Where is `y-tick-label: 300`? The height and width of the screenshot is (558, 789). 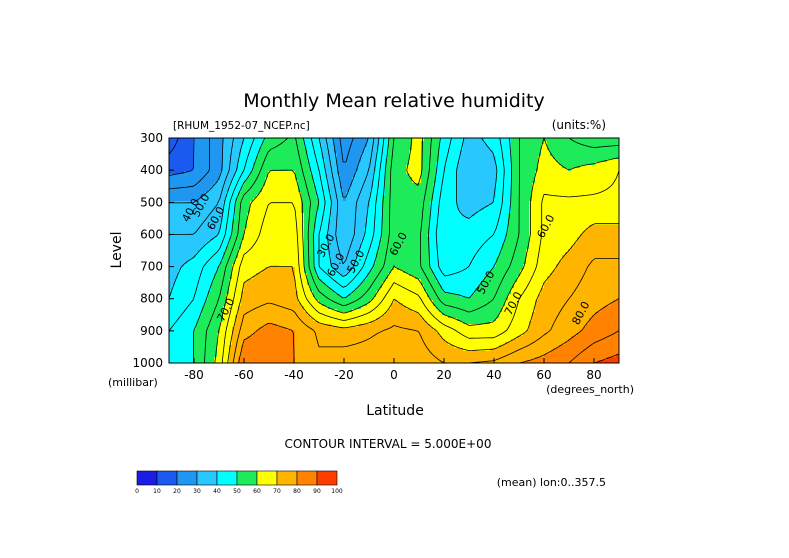 y-tick-label: 300 is located at coordinates (151, 138).